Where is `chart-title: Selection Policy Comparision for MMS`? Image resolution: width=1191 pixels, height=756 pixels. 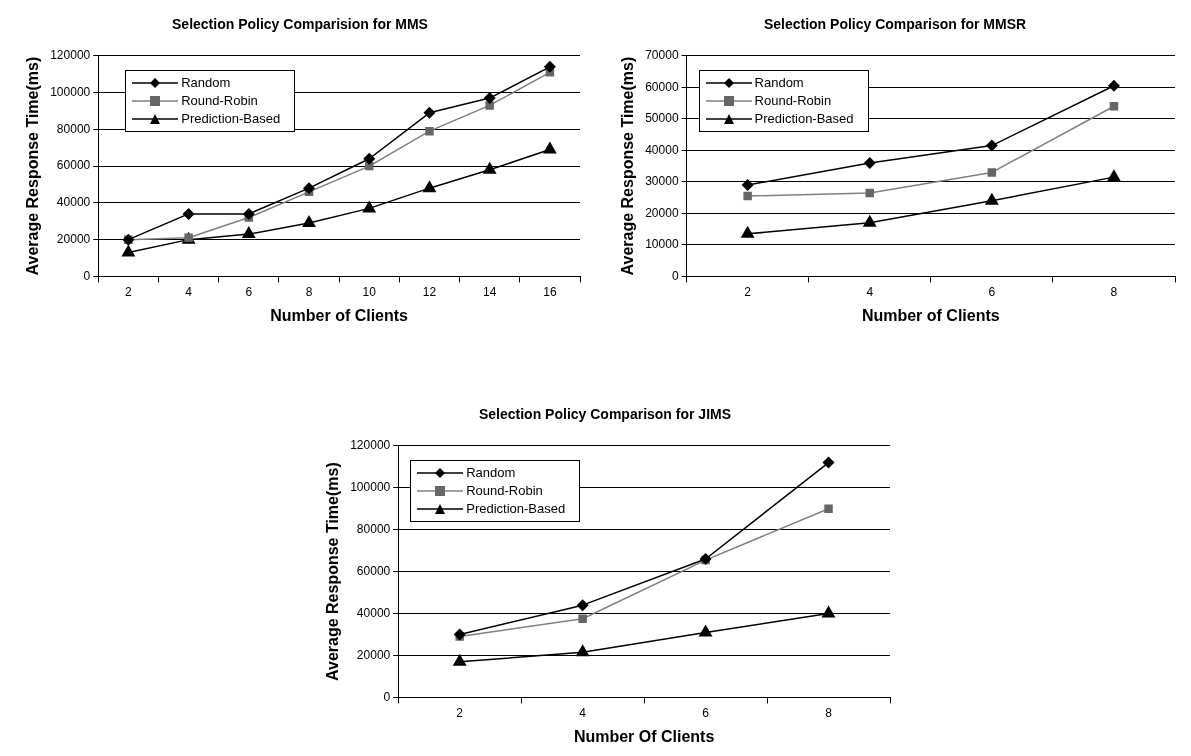
chart-title: Selection Policy Comparision for MMS is located at coordinates (300, 24).